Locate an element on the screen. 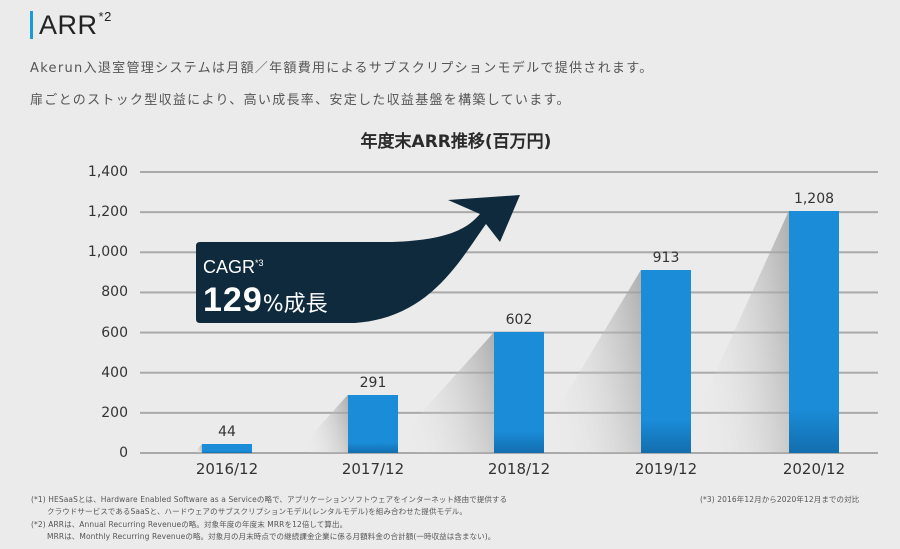  y-tick-label: 200 is located at coordinates (114, 412).